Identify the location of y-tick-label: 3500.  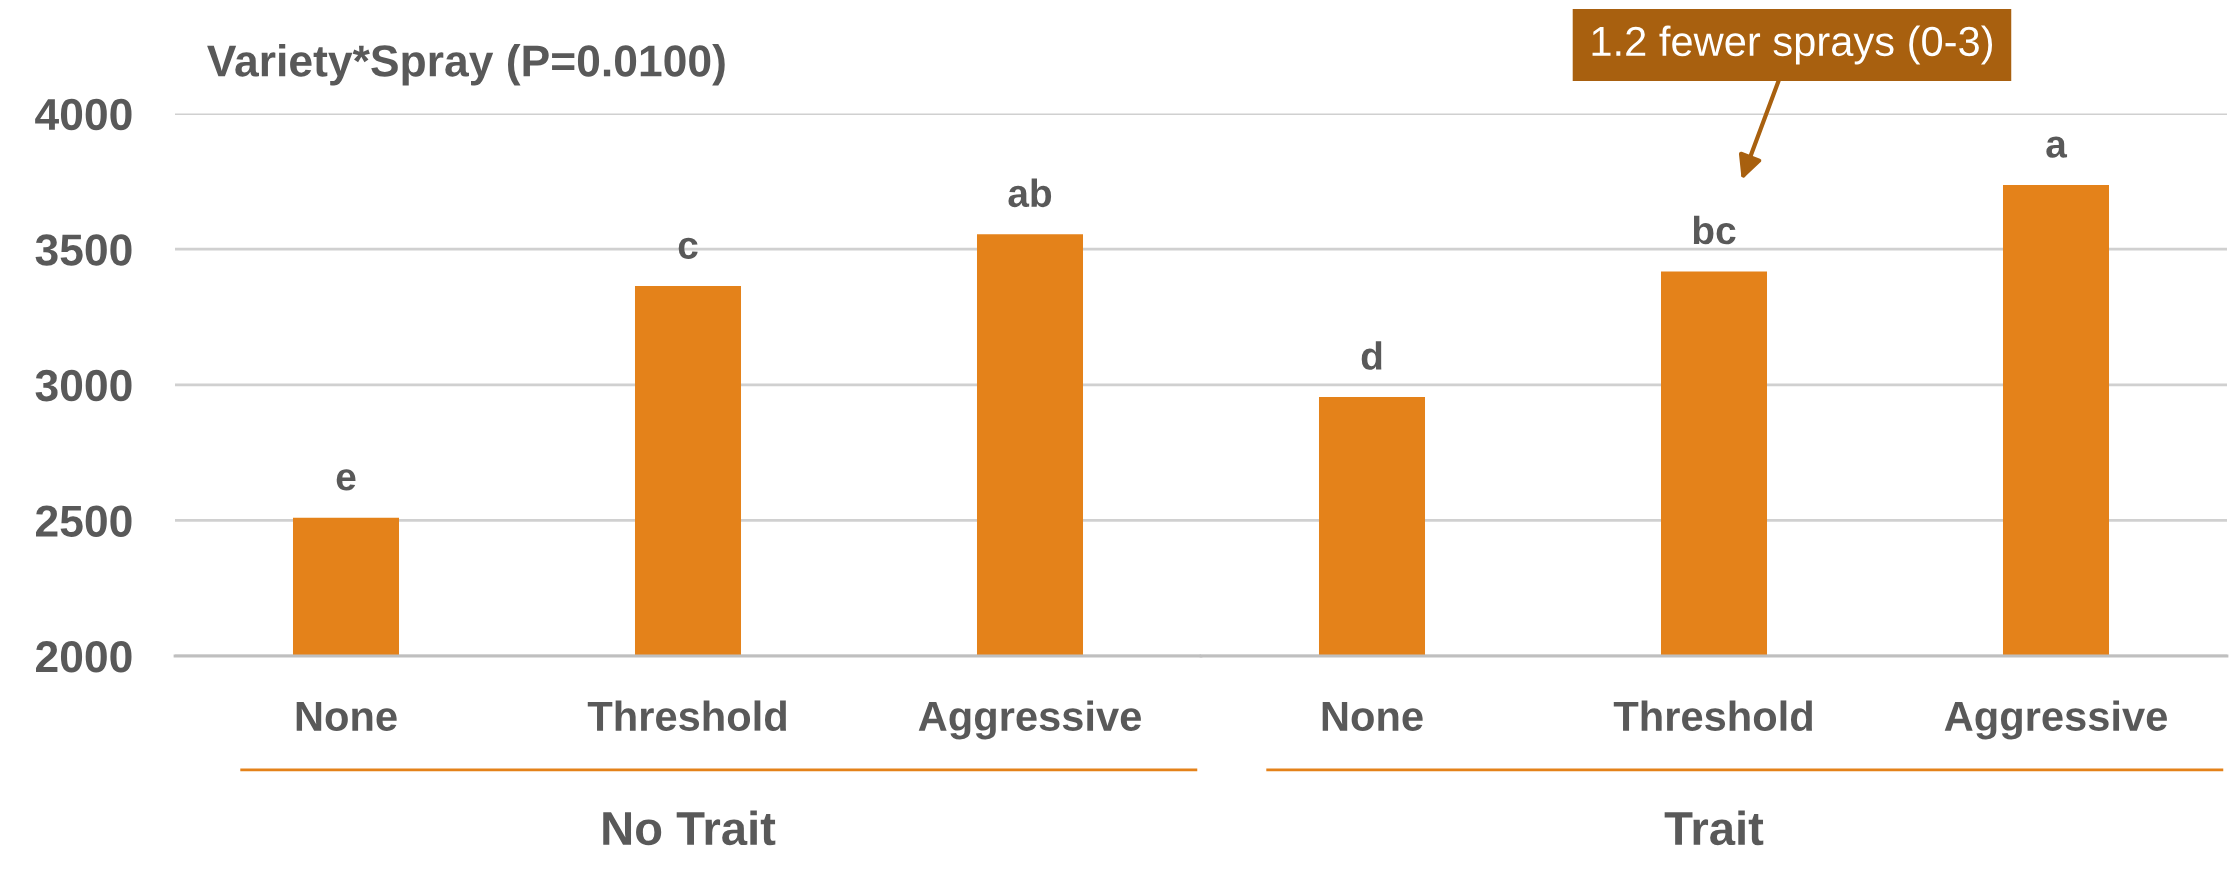
(83, 250).